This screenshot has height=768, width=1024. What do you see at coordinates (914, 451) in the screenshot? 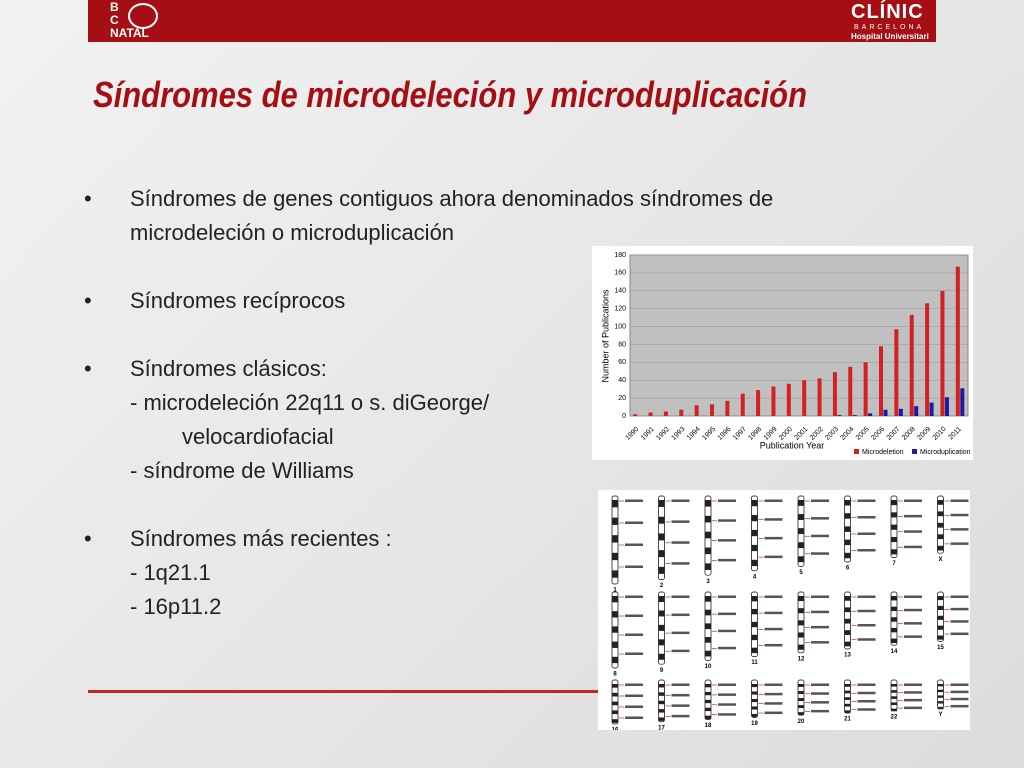
I see `legend-swatch` at bounding box center [914, 451].